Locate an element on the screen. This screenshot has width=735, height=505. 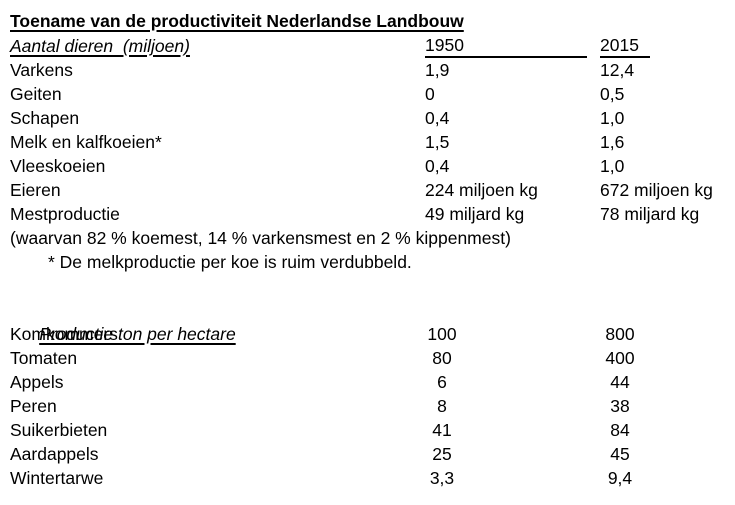
value-2015-cell: 44 is located at coordinates (620, 382).